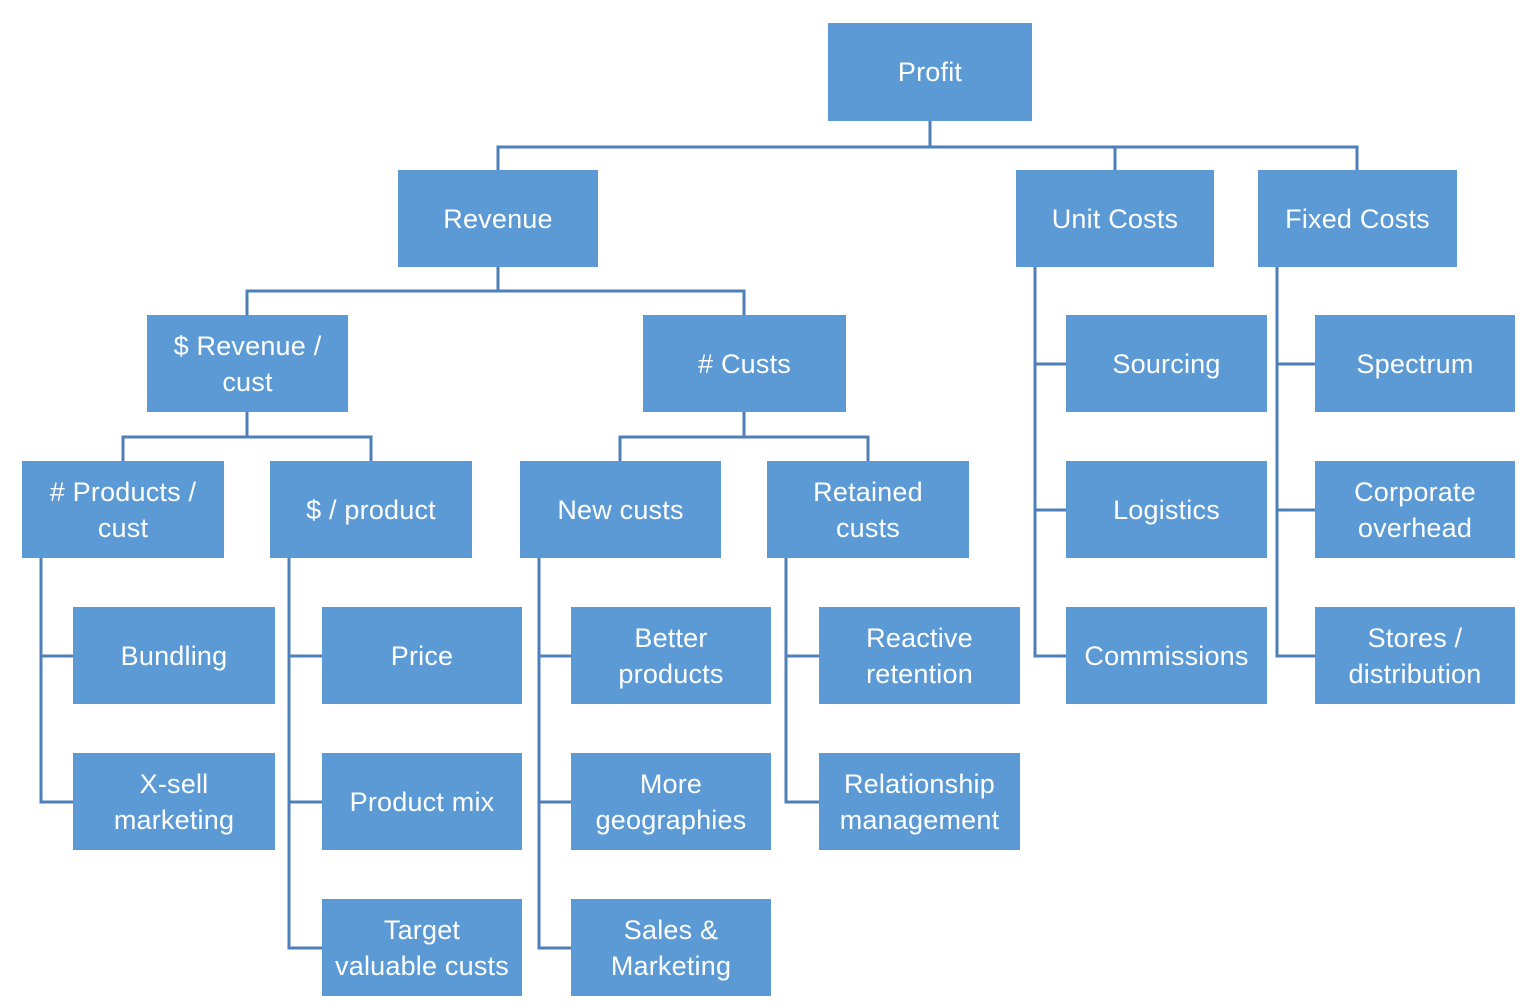 This screenshot has width=1534, height=1008. I want to click on node-corporate-overhead: Corporate overhead, so click(1415, 509).